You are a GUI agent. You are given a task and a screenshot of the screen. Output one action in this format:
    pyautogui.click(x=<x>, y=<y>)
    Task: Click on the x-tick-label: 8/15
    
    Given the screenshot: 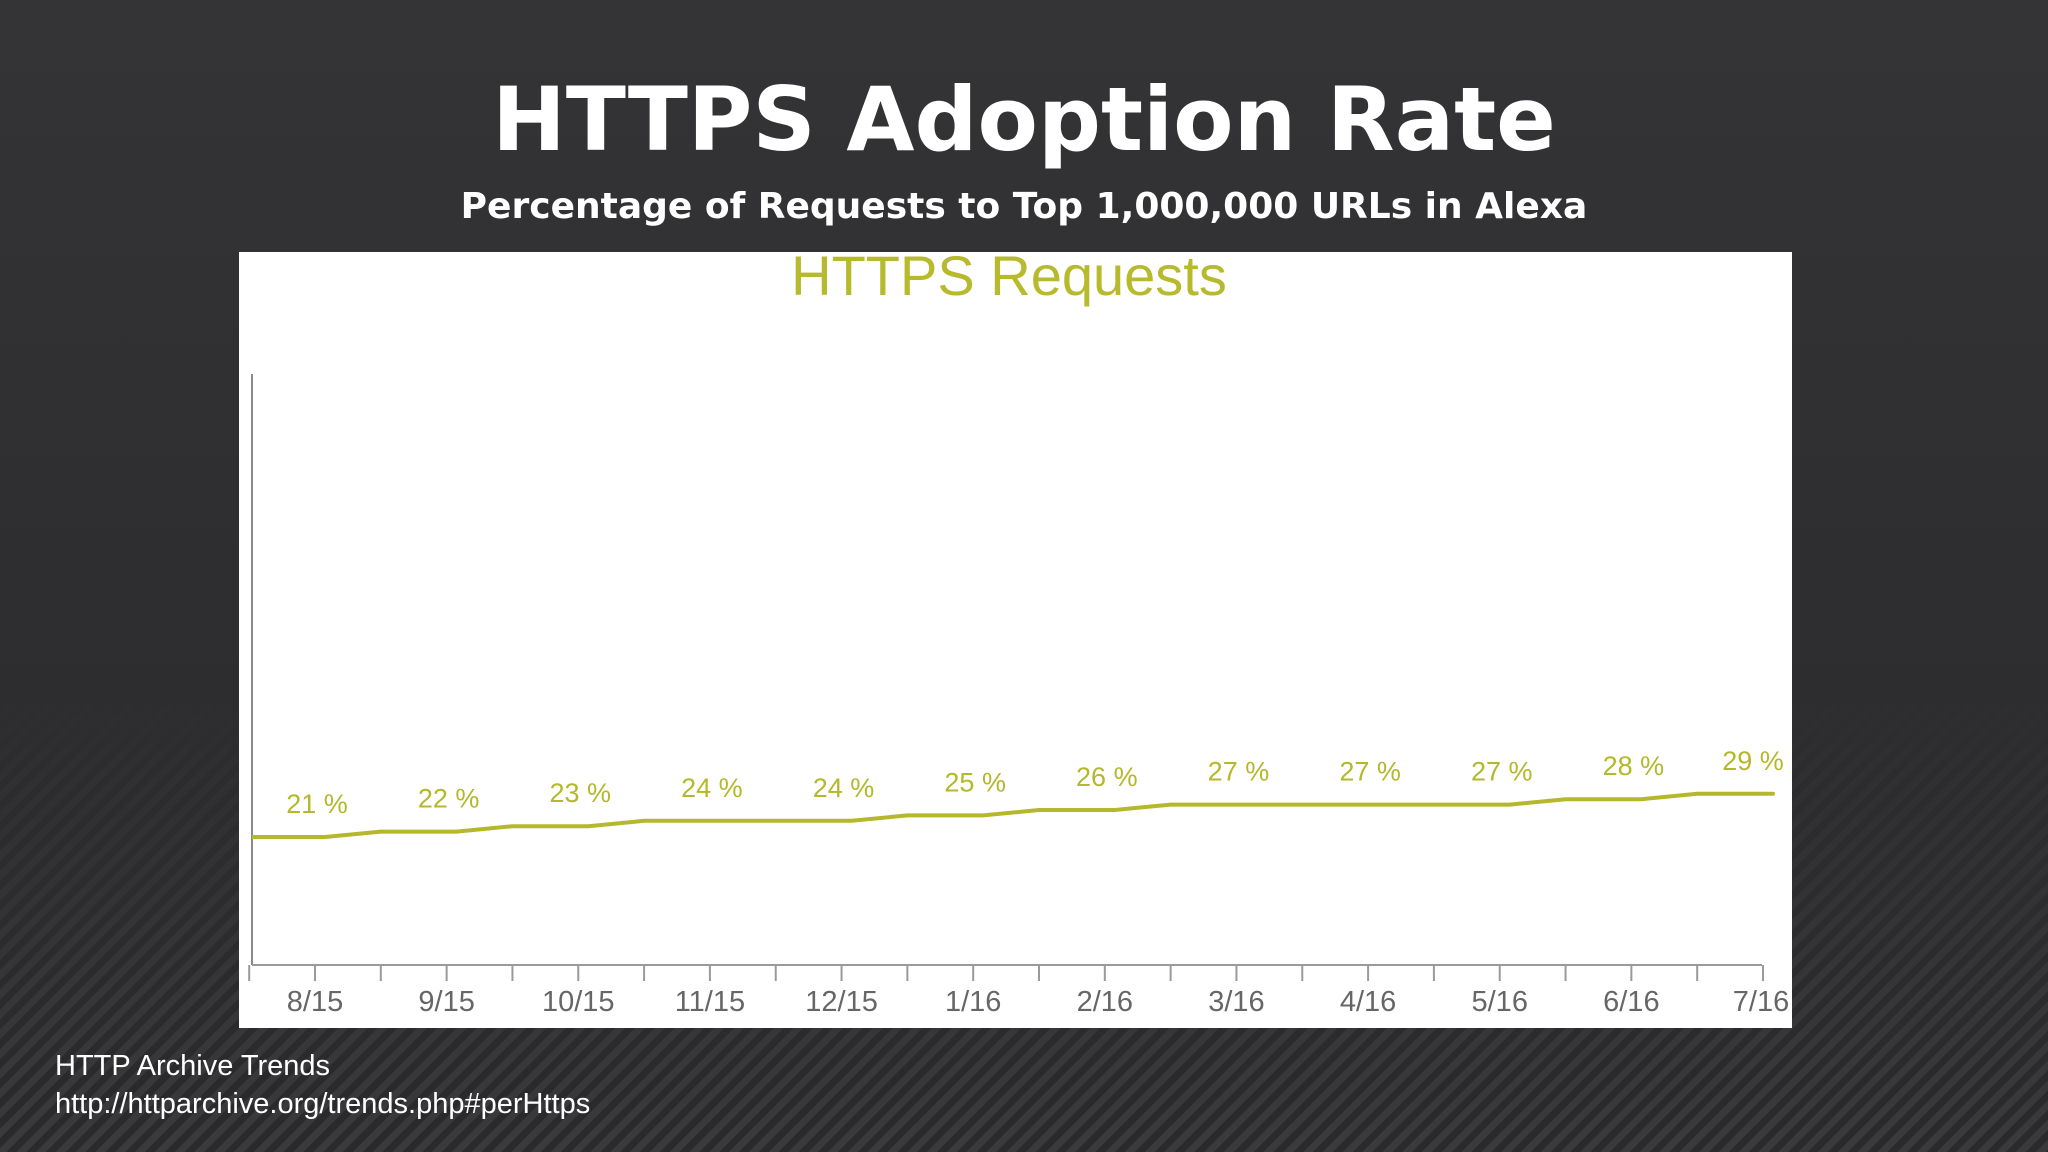 What is the action you would take?
    pyautogui.click(x=315, y=1002)
    